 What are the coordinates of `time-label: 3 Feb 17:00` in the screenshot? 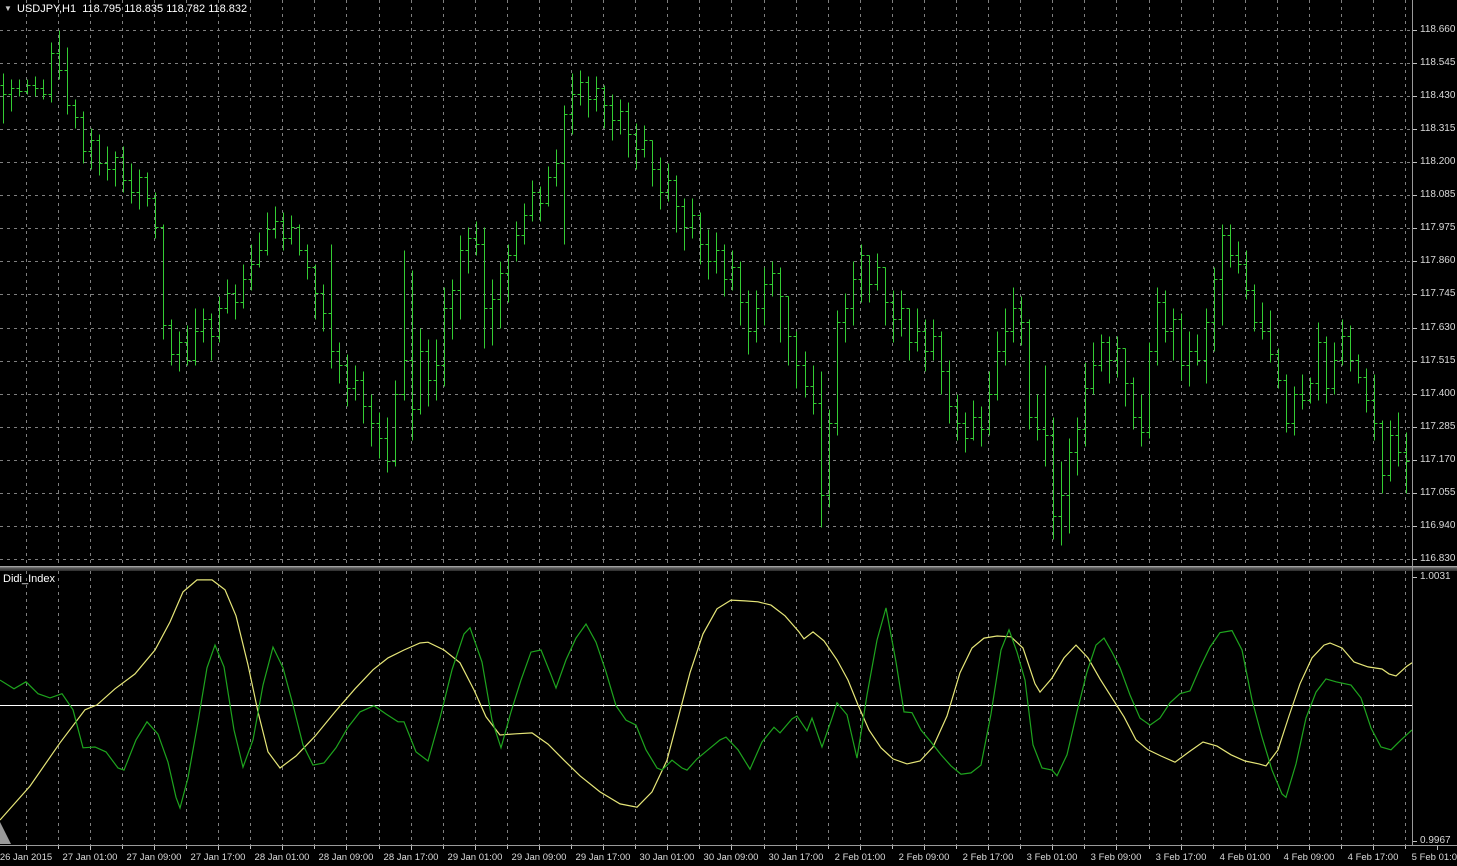 It's located at (1181, 857).